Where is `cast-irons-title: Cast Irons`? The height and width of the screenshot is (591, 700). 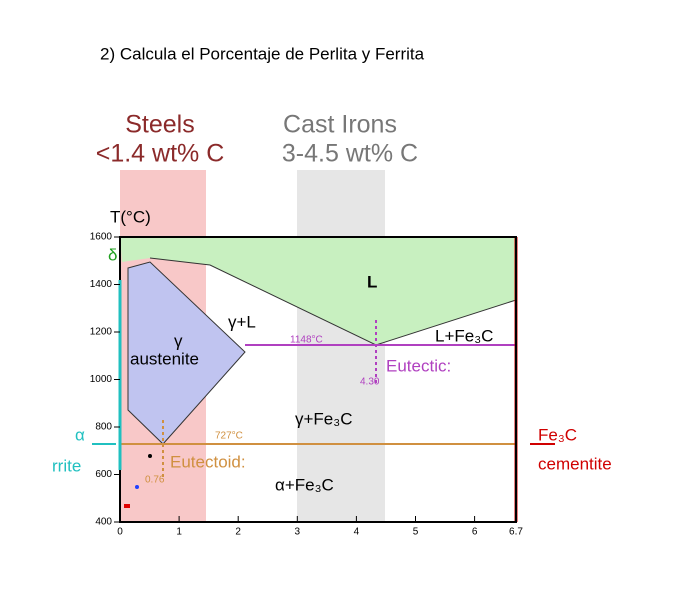
cast-irons-title: Cast Irons is located at coordinates (340, 125).